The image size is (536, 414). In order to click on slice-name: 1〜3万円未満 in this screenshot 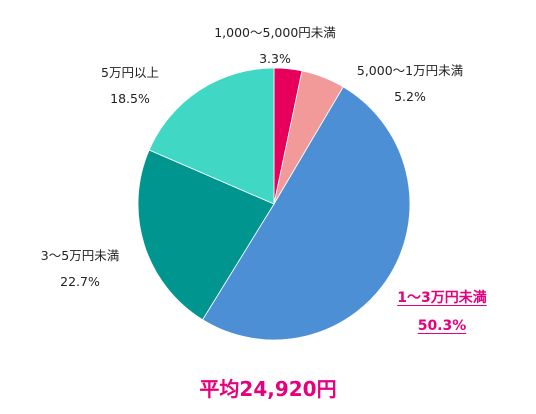, I will do `click(442, 298)`.